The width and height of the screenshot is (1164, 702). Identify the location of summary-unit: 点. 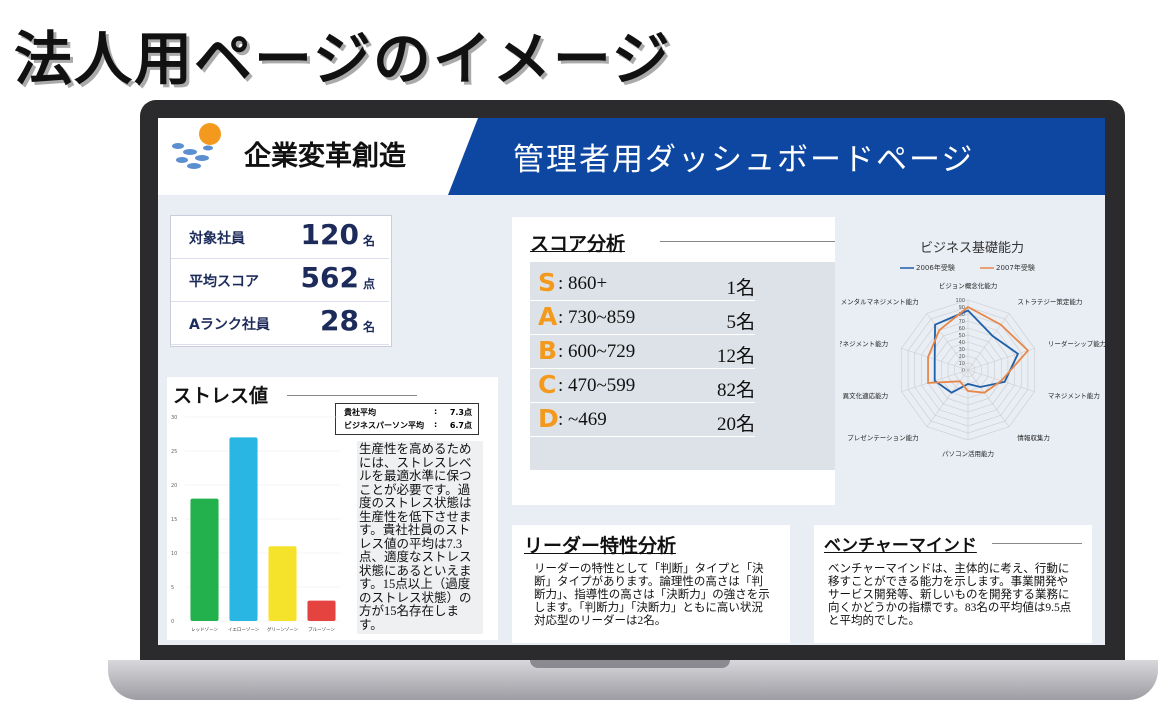
(368, 284).